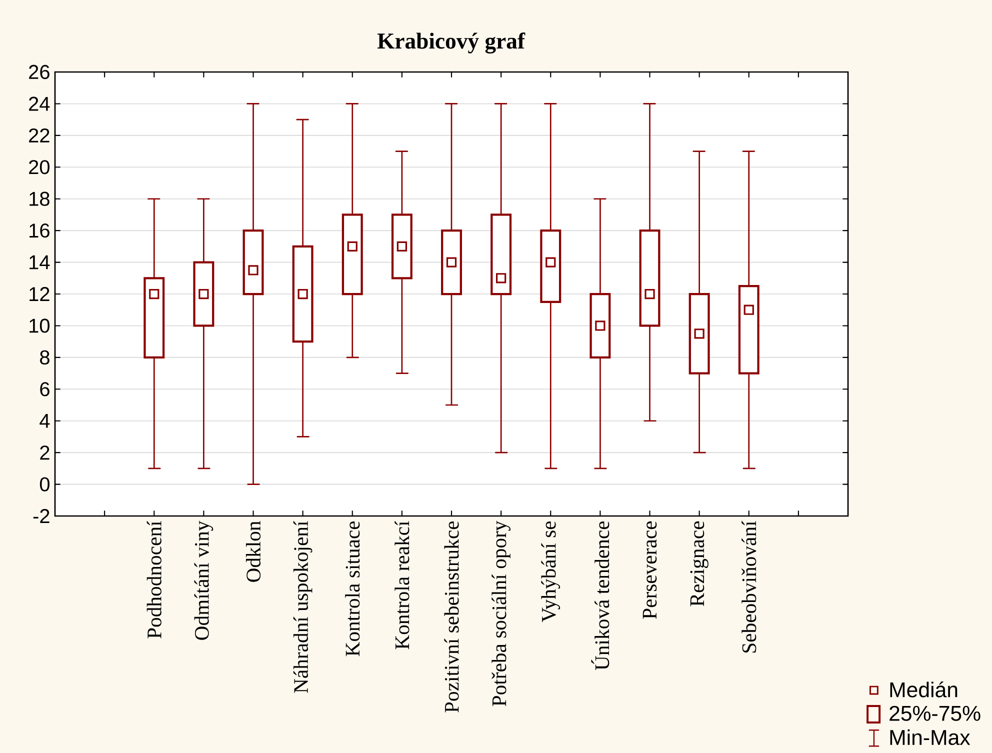  What do you see at coordinates (699, 563) in the screenshot?
I see `x-tick-label: Rezignace` at bounding box center [699, 563].